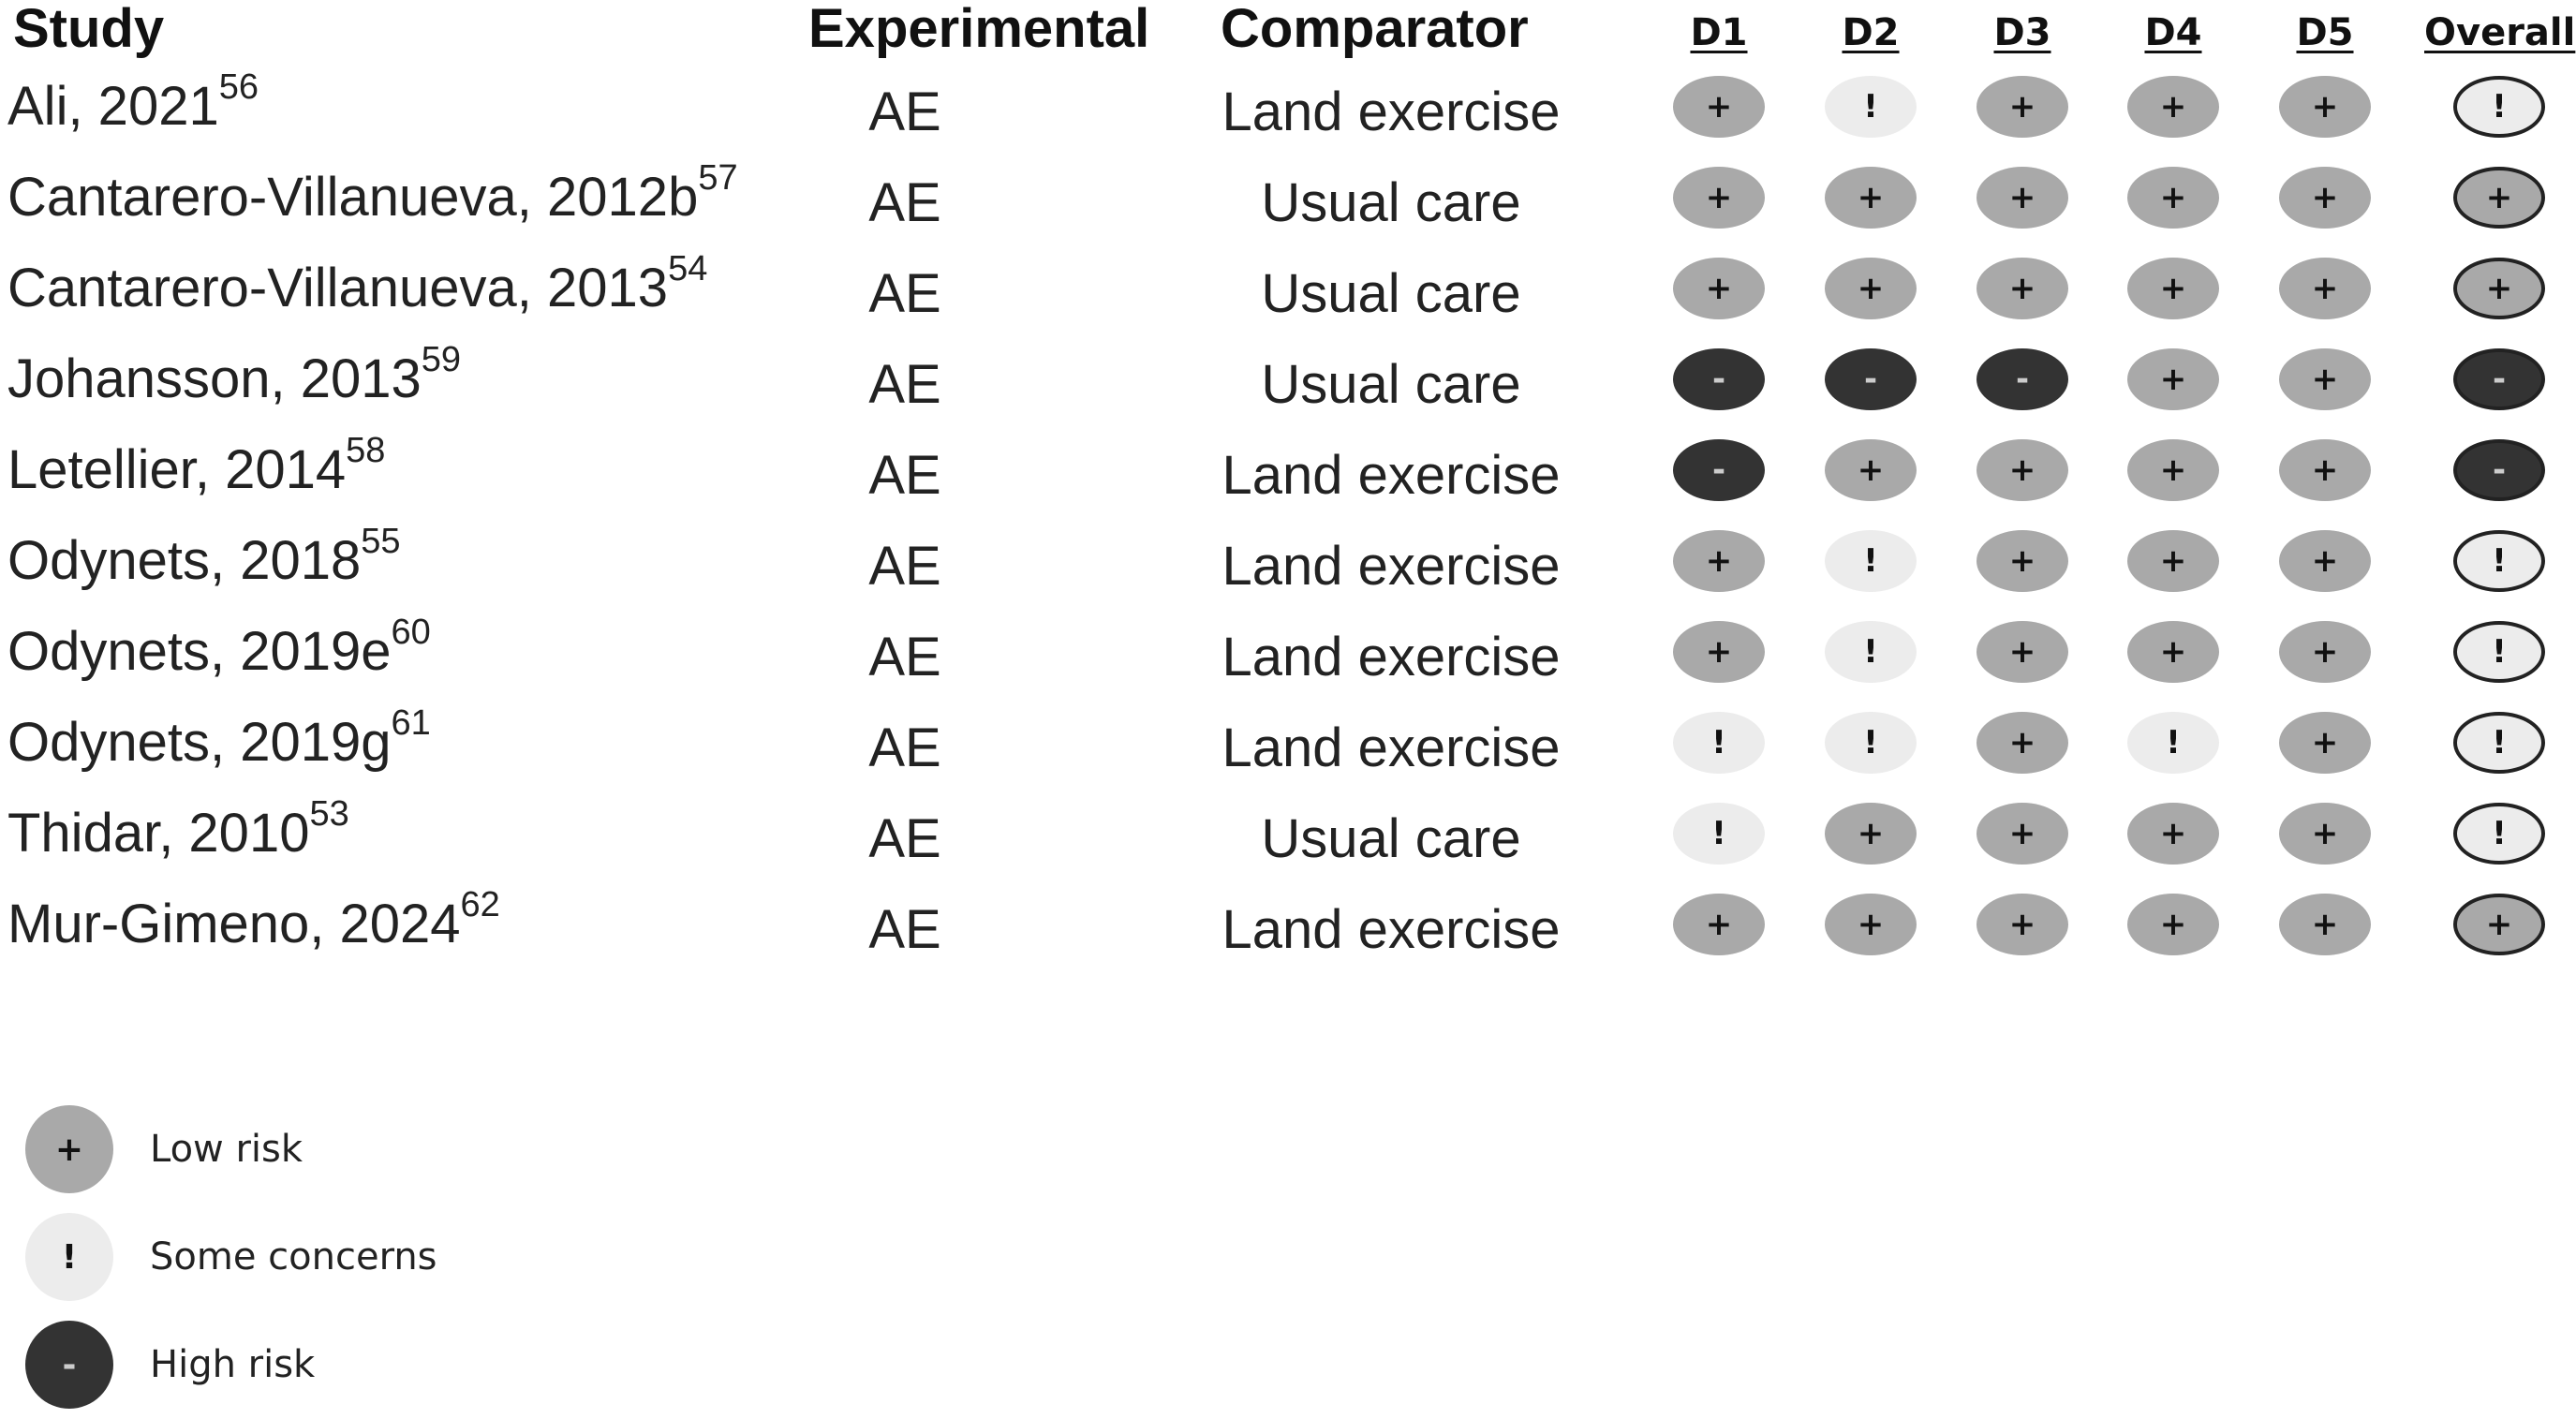 This screenshot has width=2576, height=1419. I want to click on legend-item-high: - High risk, so click(328, 1368).